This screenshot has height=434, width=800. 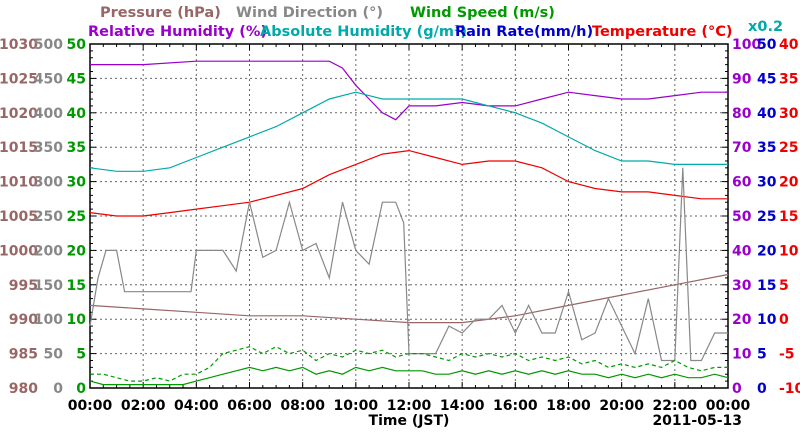 What do you see at coordinates (54, 355) in the screenshot?
I see `y-tick-label-wind-direction: 50` at bounding box center [54, 355].